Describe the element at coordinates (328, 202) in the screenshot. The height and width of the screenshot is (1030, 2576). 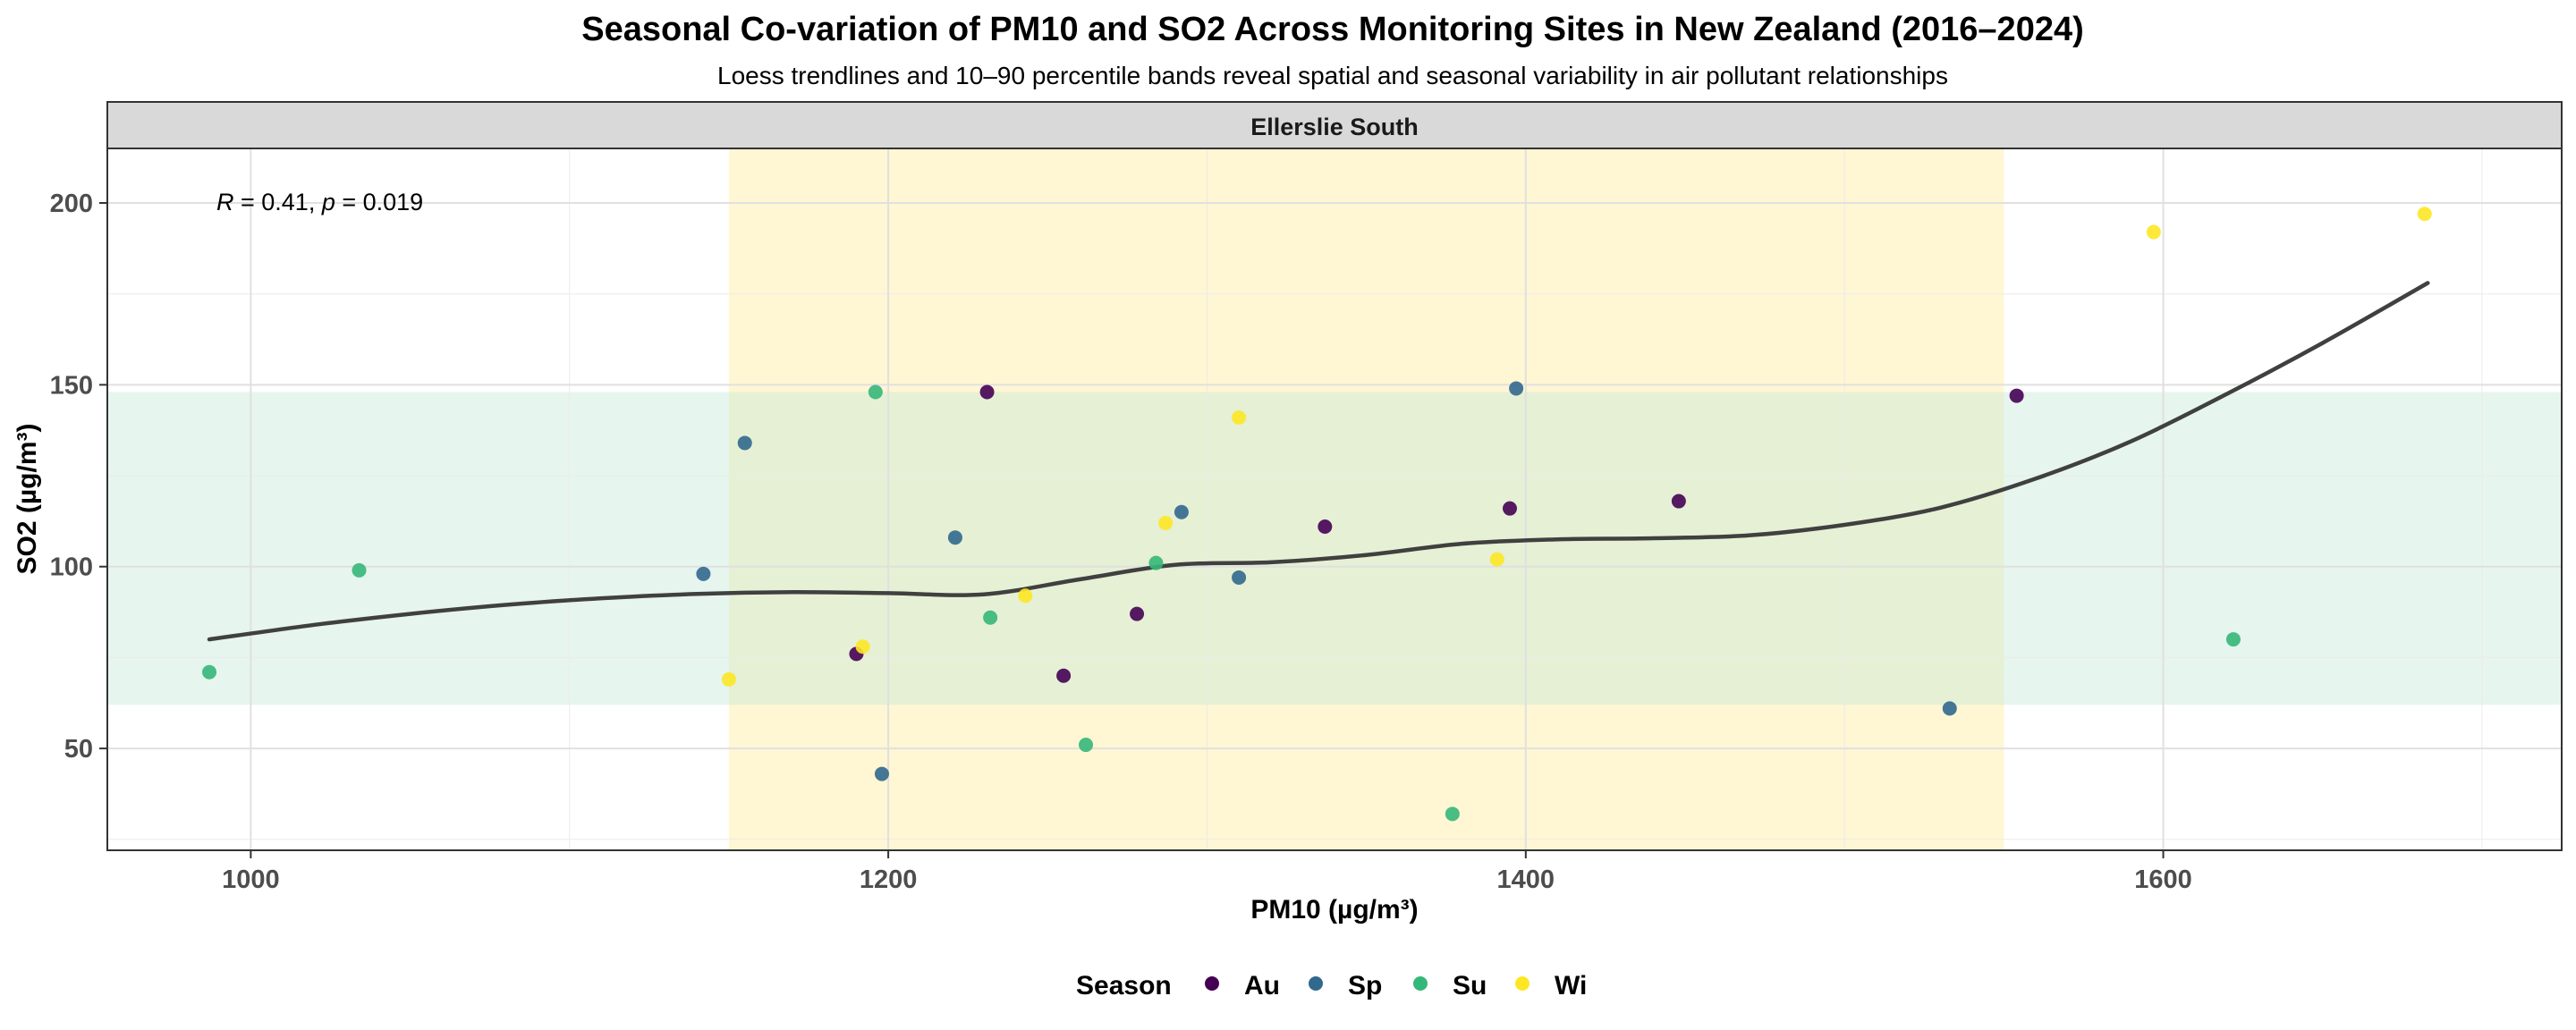
I see `p-symbol: p` at that location.